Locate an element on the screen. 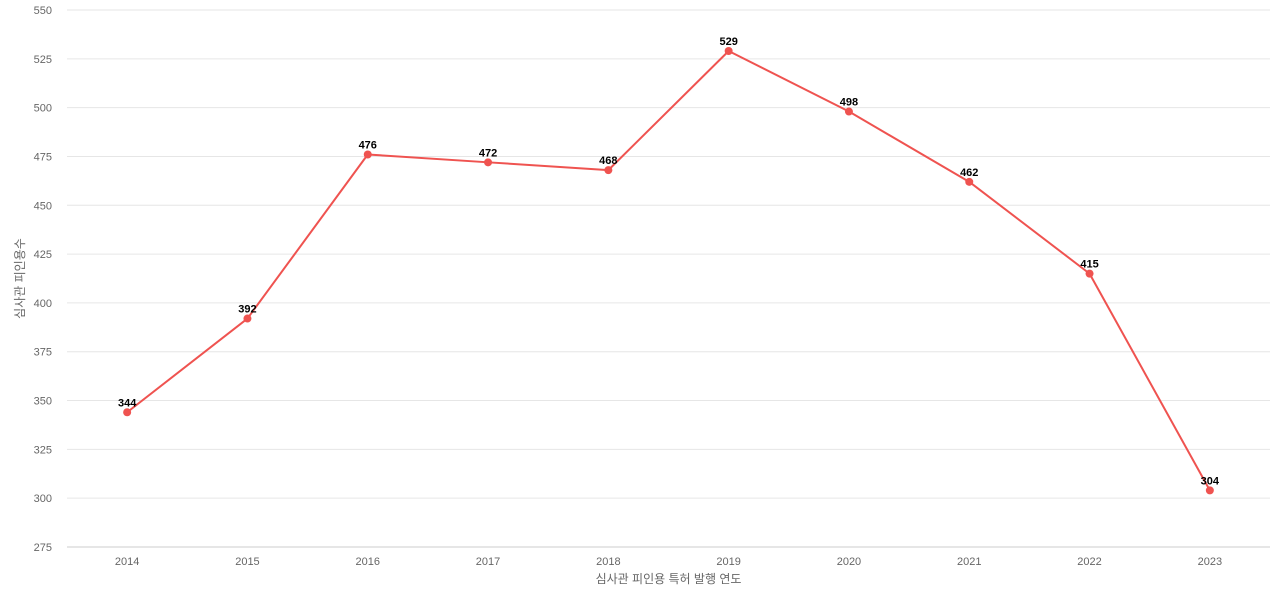 The height and width of the screenshot is (600, 1280). data-label: 472 is located at coordinates (488, 153).